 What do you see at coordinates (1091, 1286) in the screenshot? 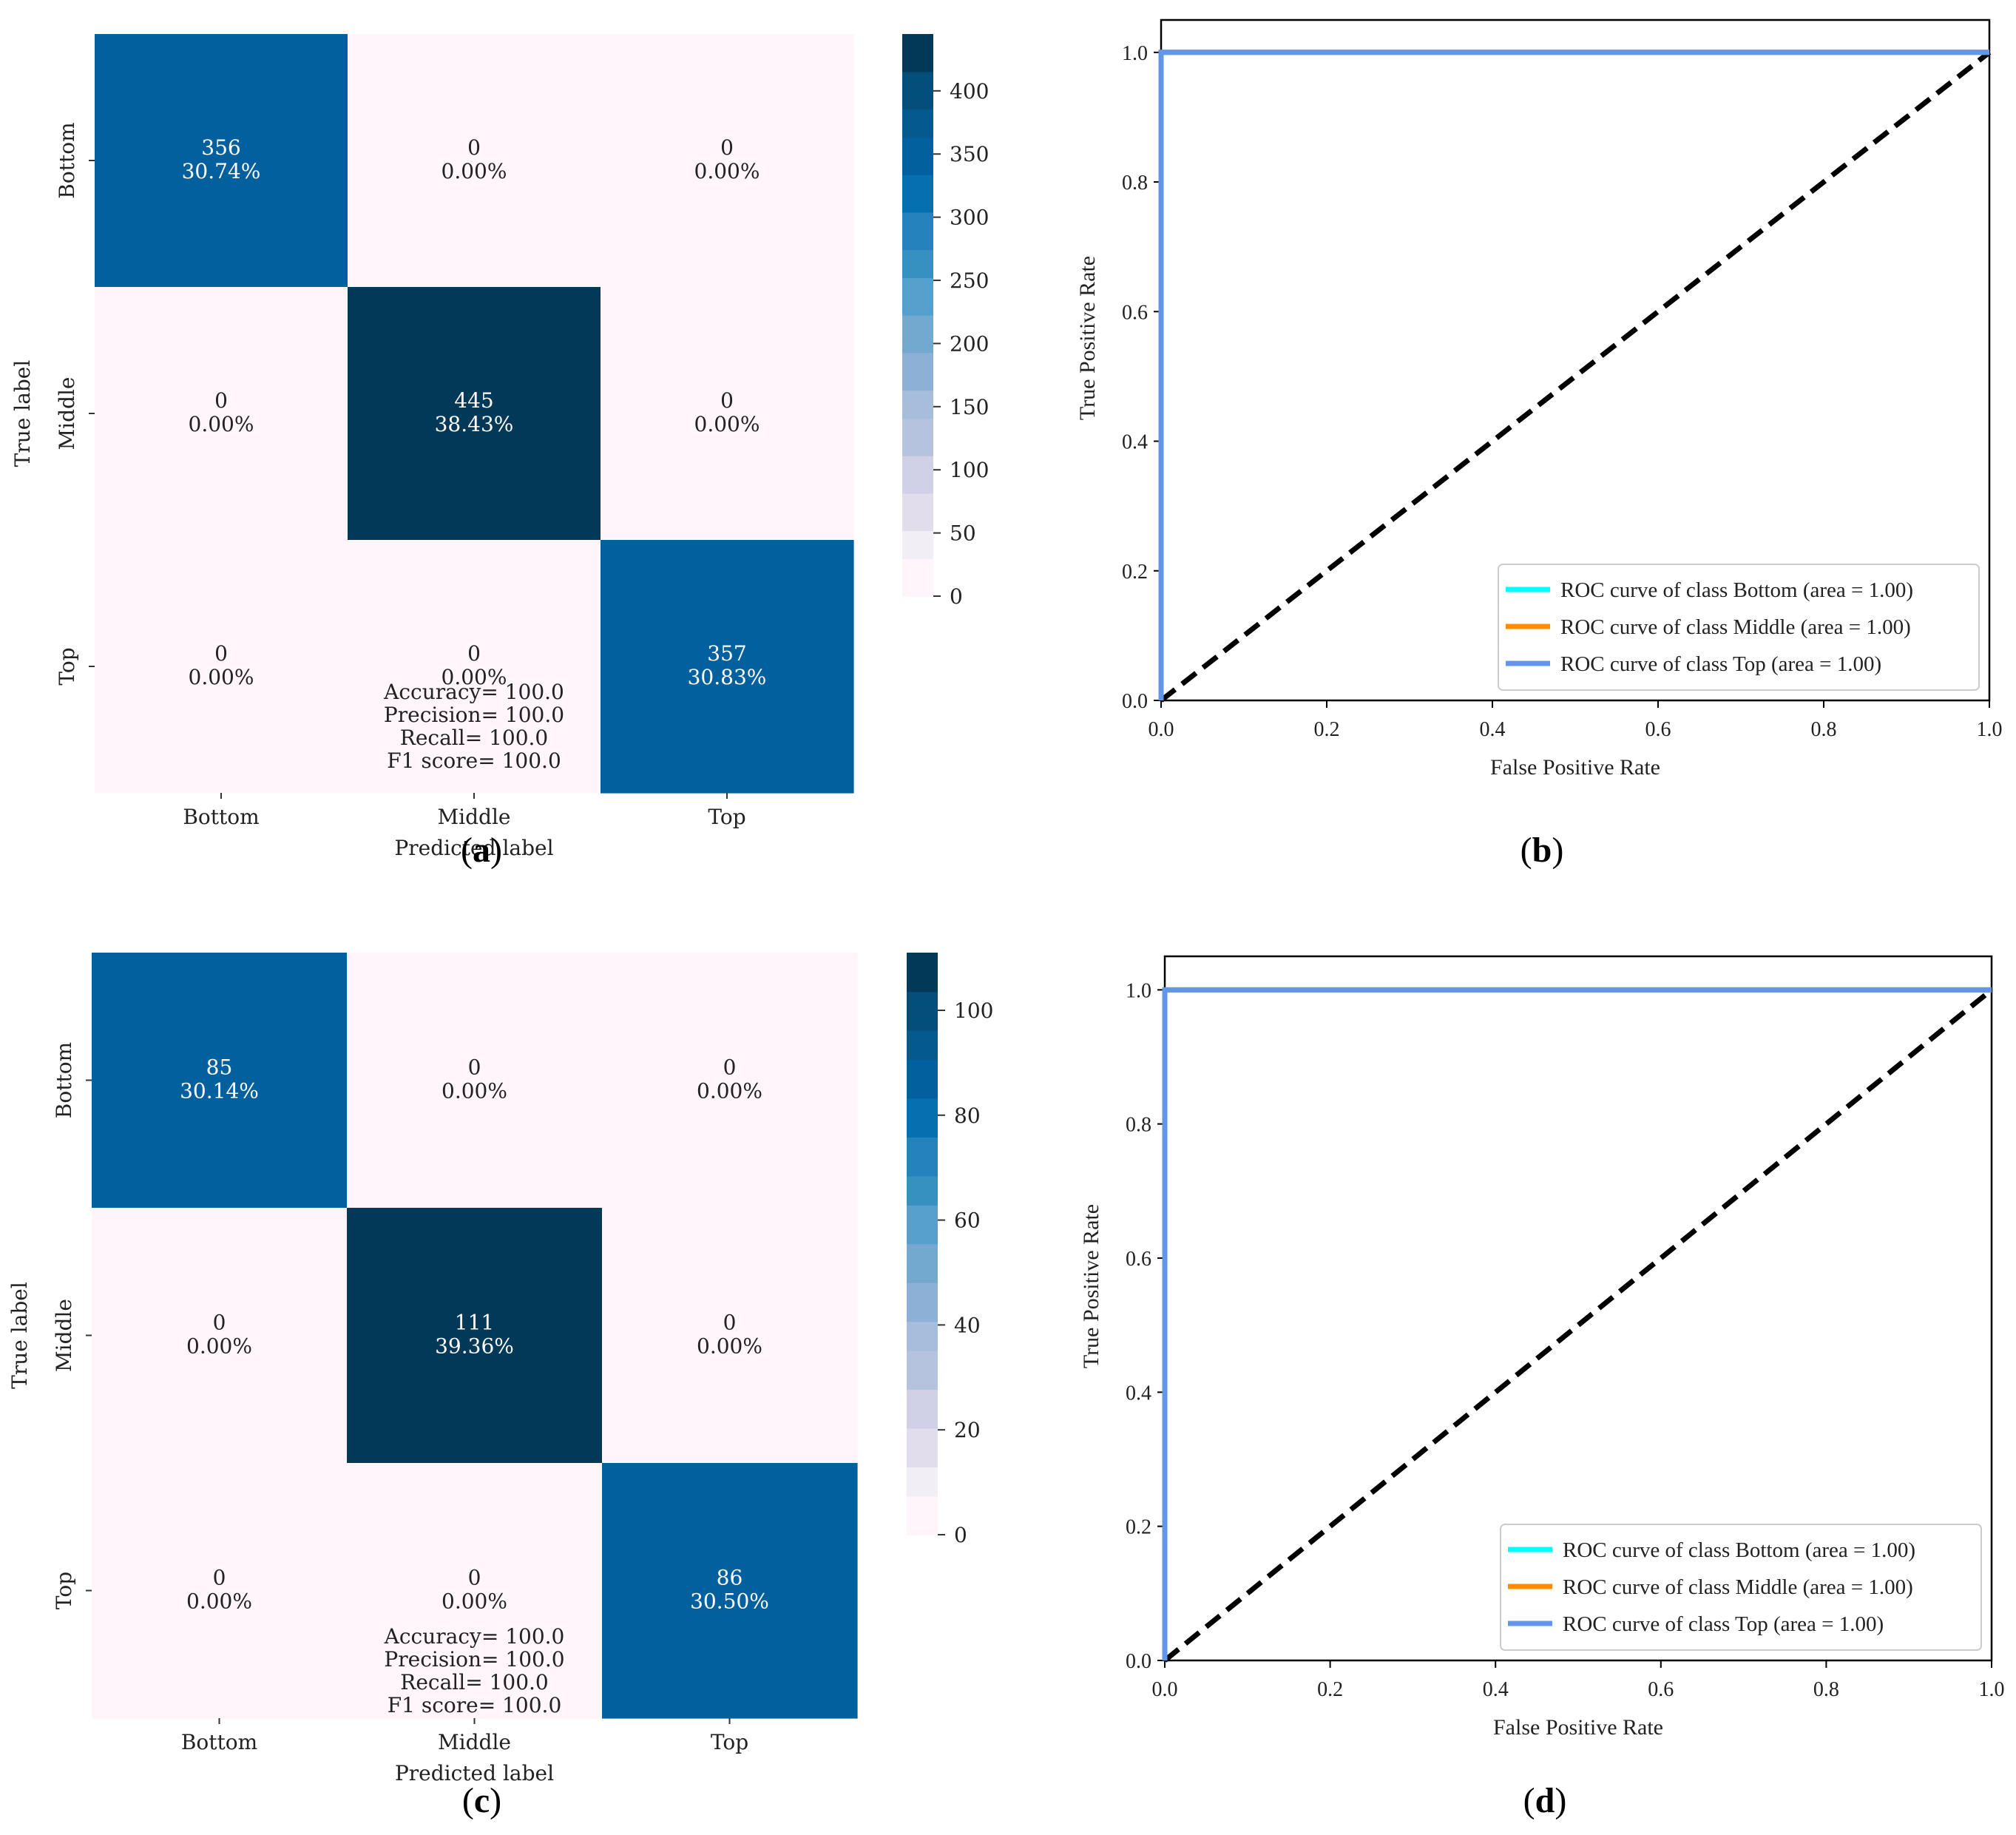
I see `roc-y-axis-title: True Positive Rate` at bounding box center [1091, 1286].